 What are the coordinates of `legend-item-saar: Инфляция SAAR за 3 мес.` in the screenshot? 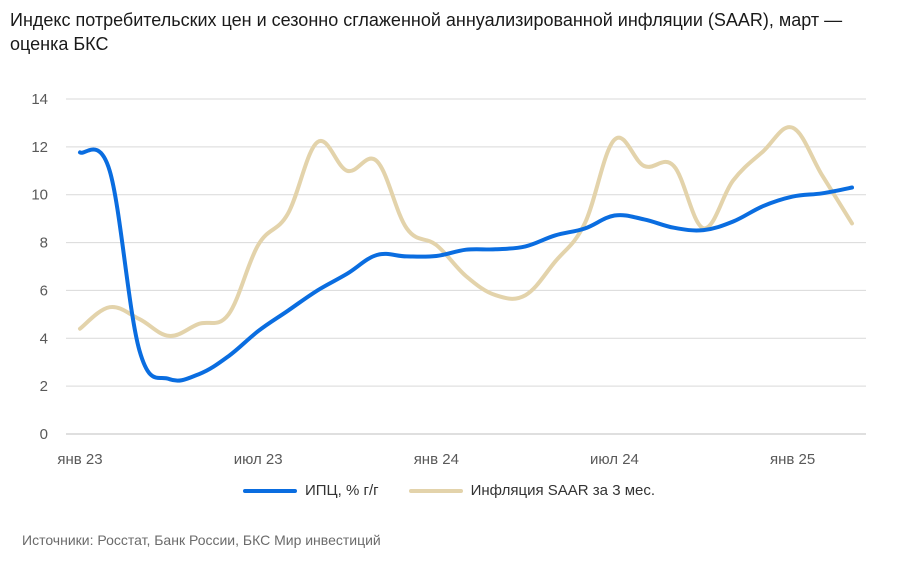 It's located at (532, 490).